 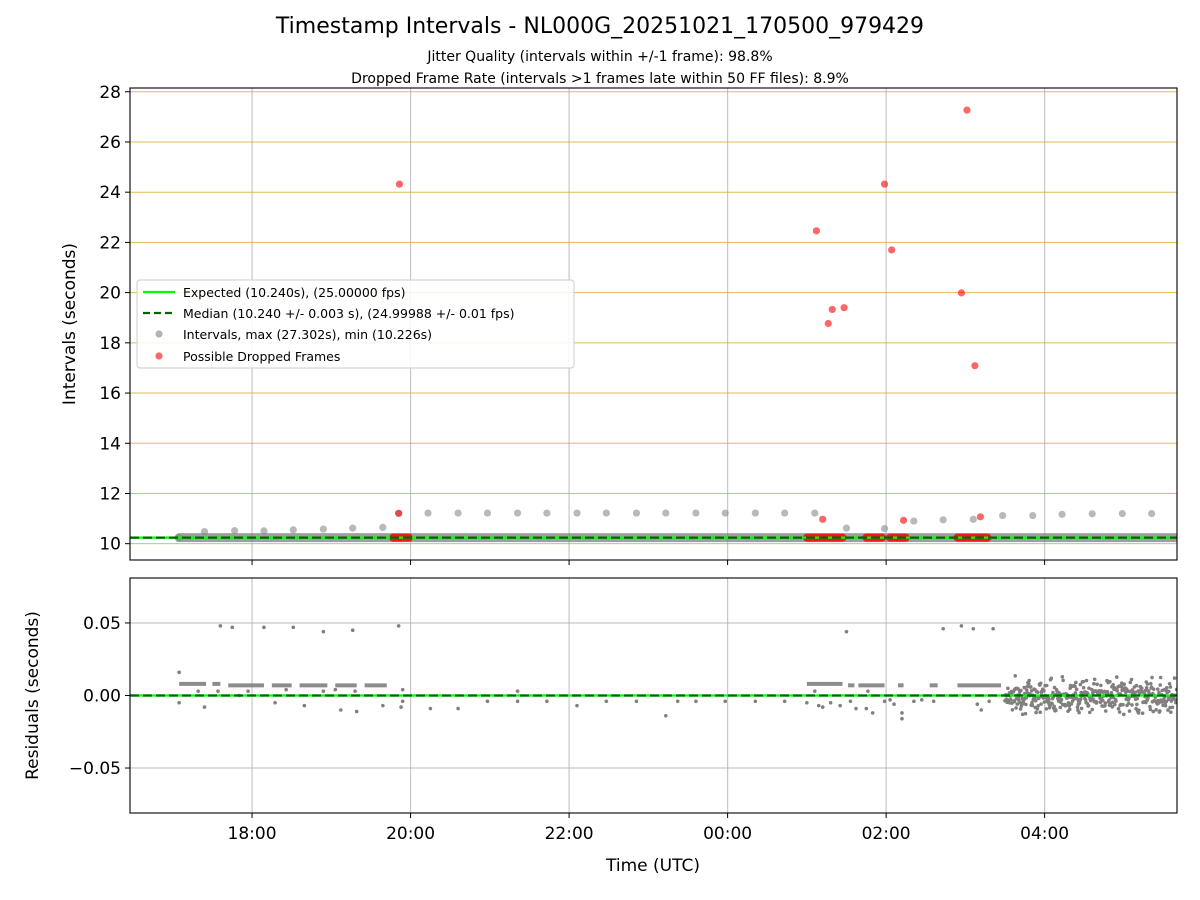 I want to click on bottom-x-tick-label: 18:00, so click(x=252, y=834).